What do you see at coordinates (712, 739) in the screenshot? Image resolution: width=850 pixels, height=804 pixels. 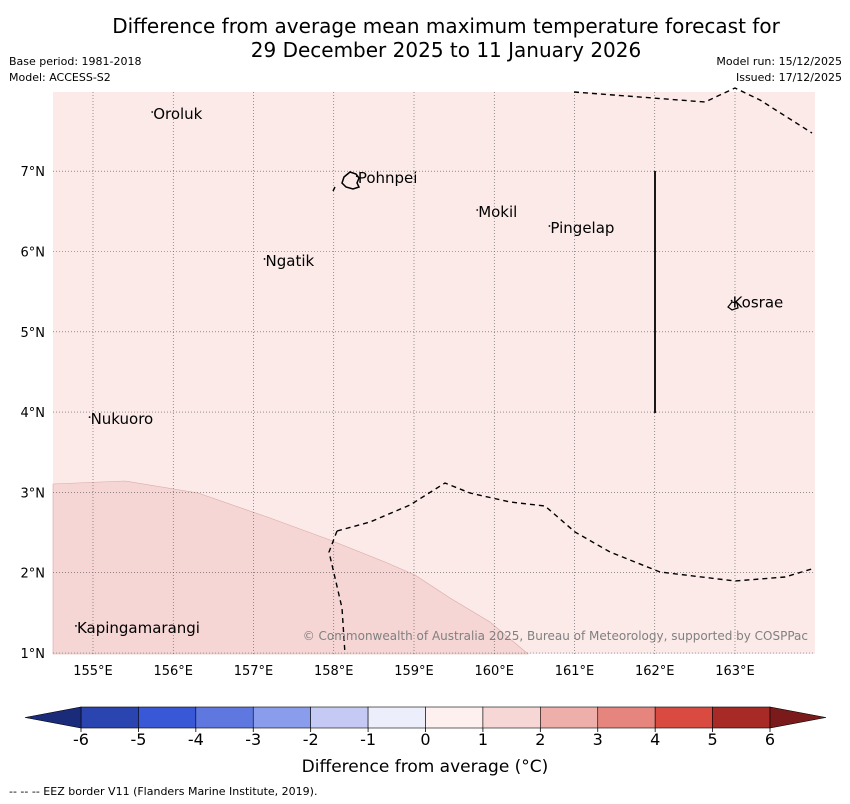 I see `colorbar-tick-label: 5` at bounding box center [712, 739].